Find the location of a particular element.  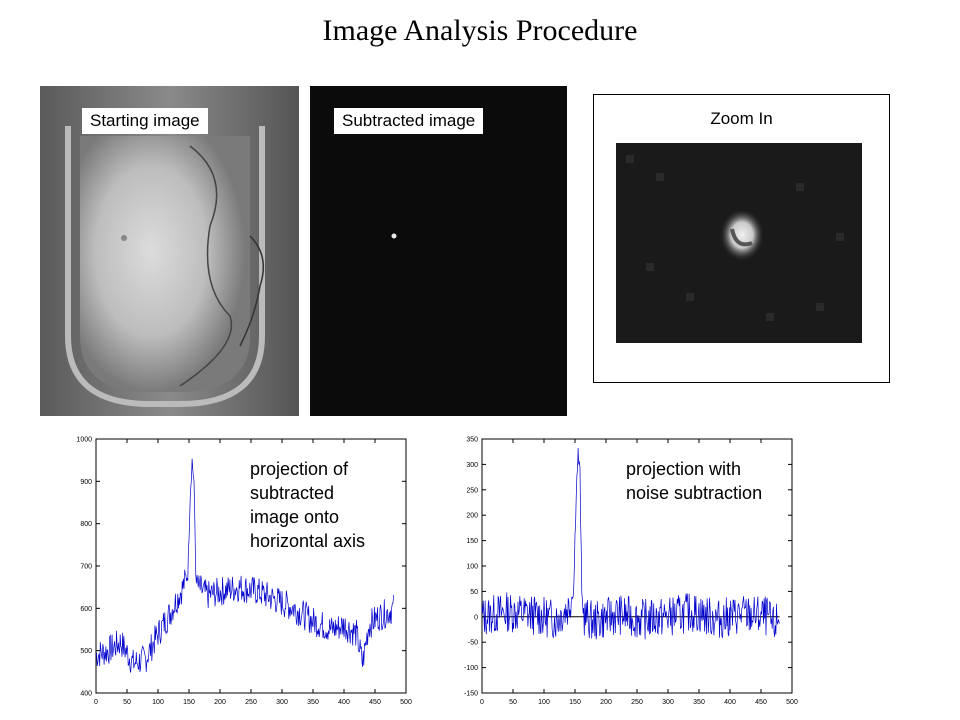

subtracted-image: Subtracted image is located at coordinates (438, 251).